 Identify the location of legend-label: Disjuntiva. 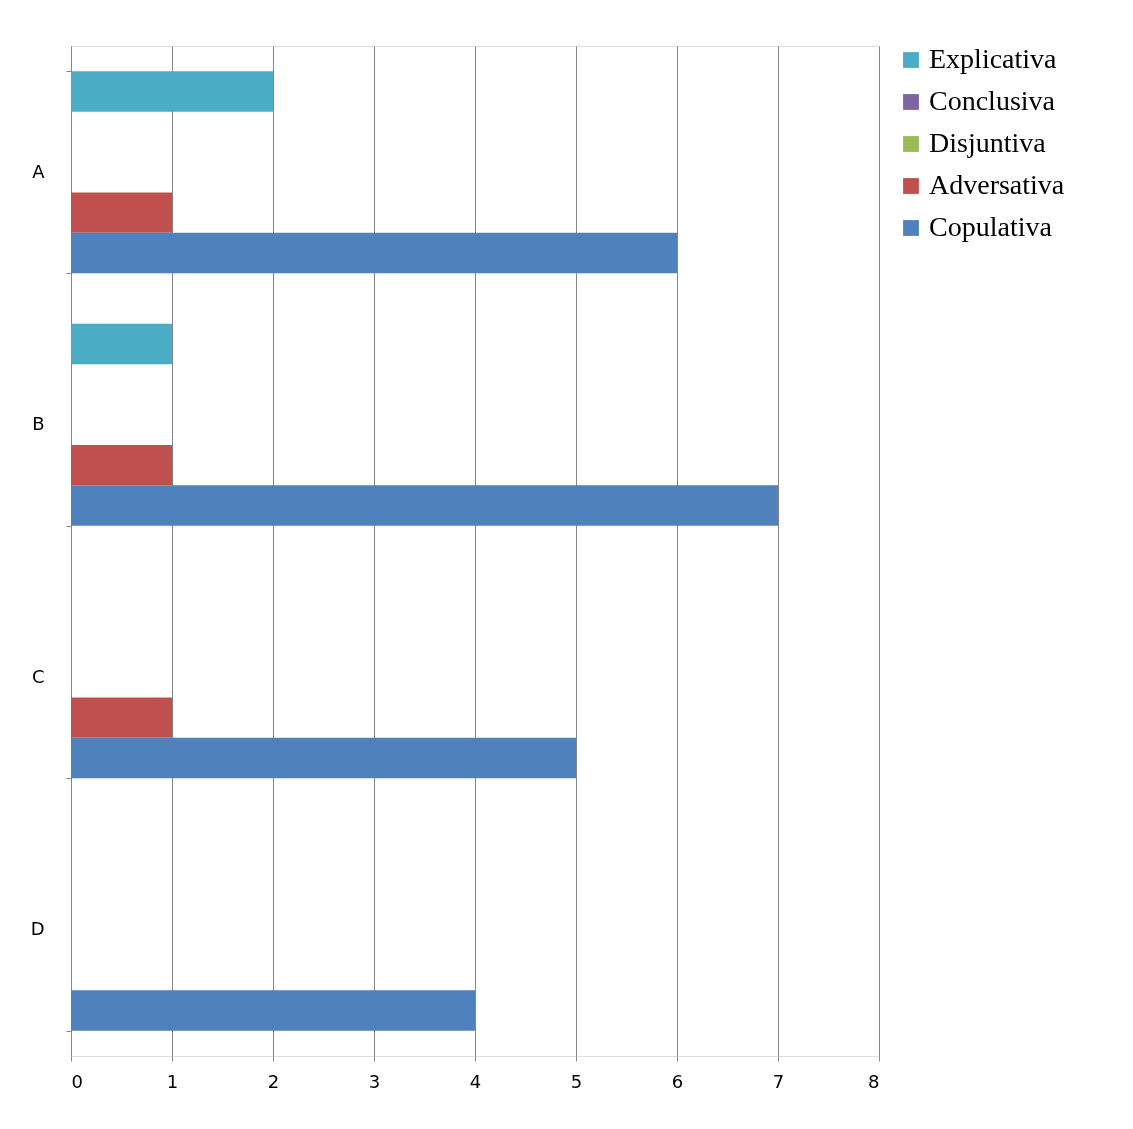
(988, 142).